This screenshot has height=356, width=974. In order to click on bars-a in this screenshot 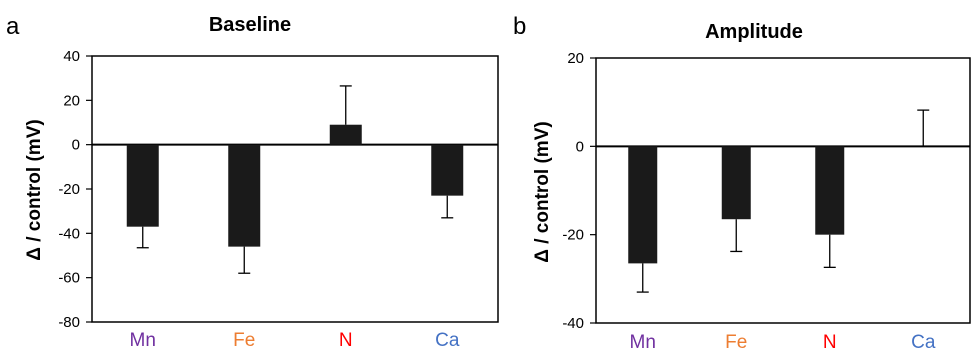, I will do `click(295, 185)`.